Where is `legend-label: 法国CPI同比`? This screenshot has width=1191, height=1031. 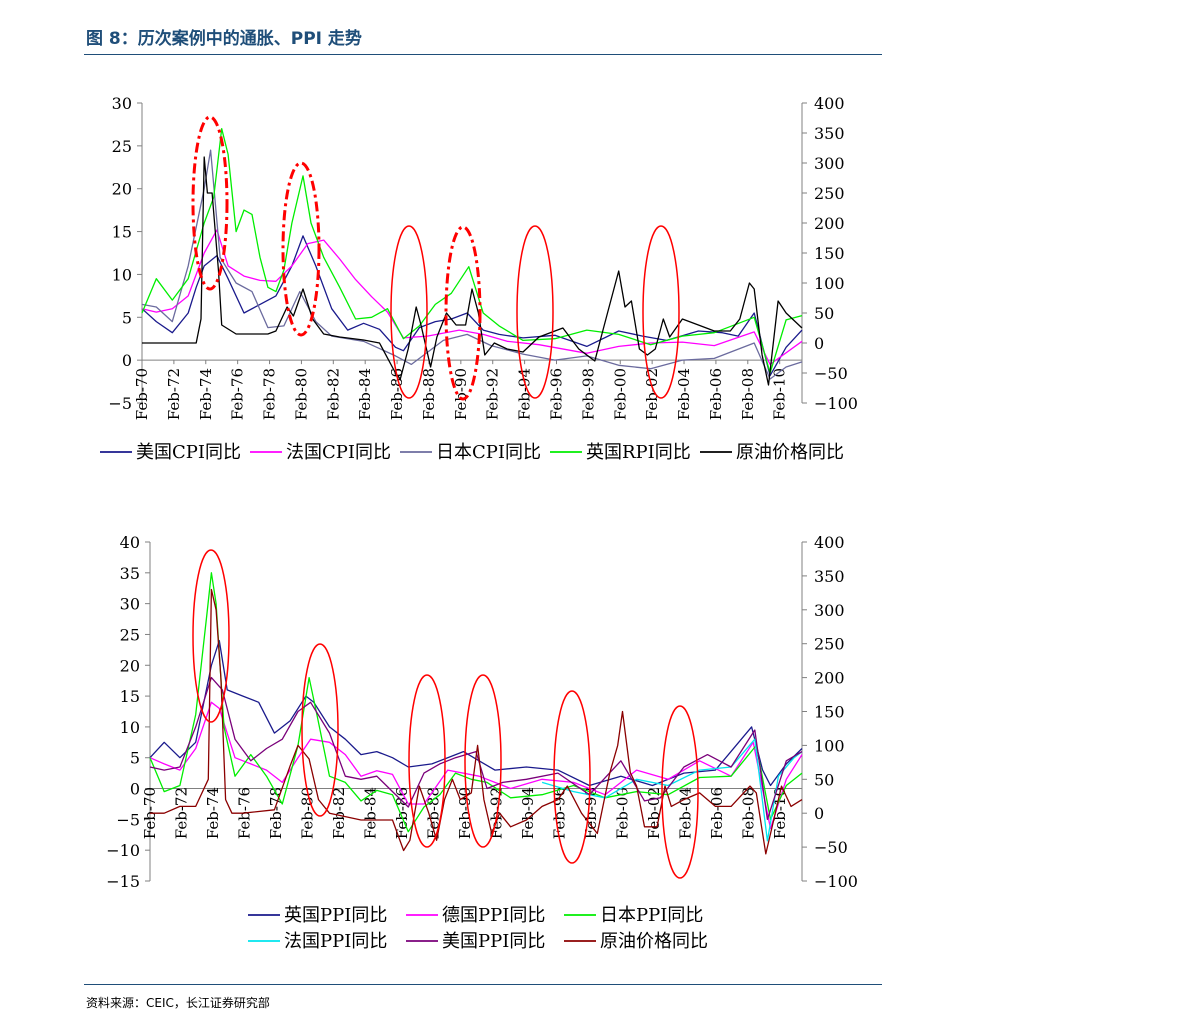
legend-label: 法国CPI同比 is located at coordinates (338, 452).